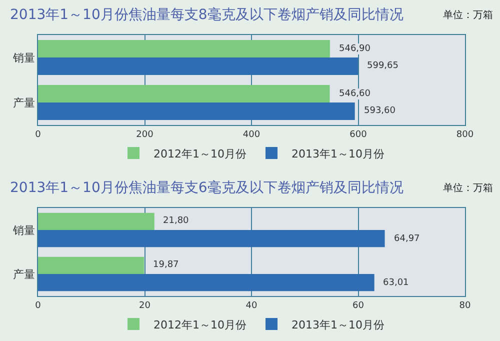  I want to click on x-tick-label: 60, so click(358, 305).